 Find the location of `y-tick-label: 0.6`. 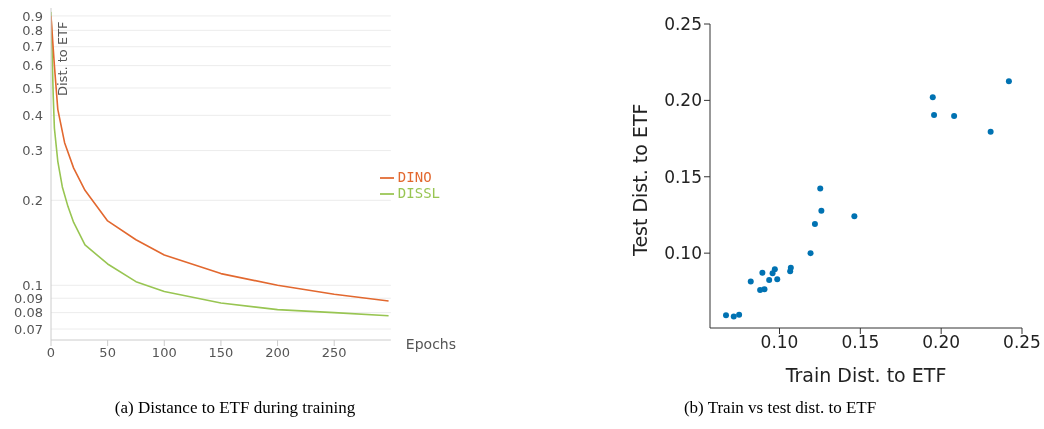

y-tick-label: 0.6 is located at coordinates (32, 66).